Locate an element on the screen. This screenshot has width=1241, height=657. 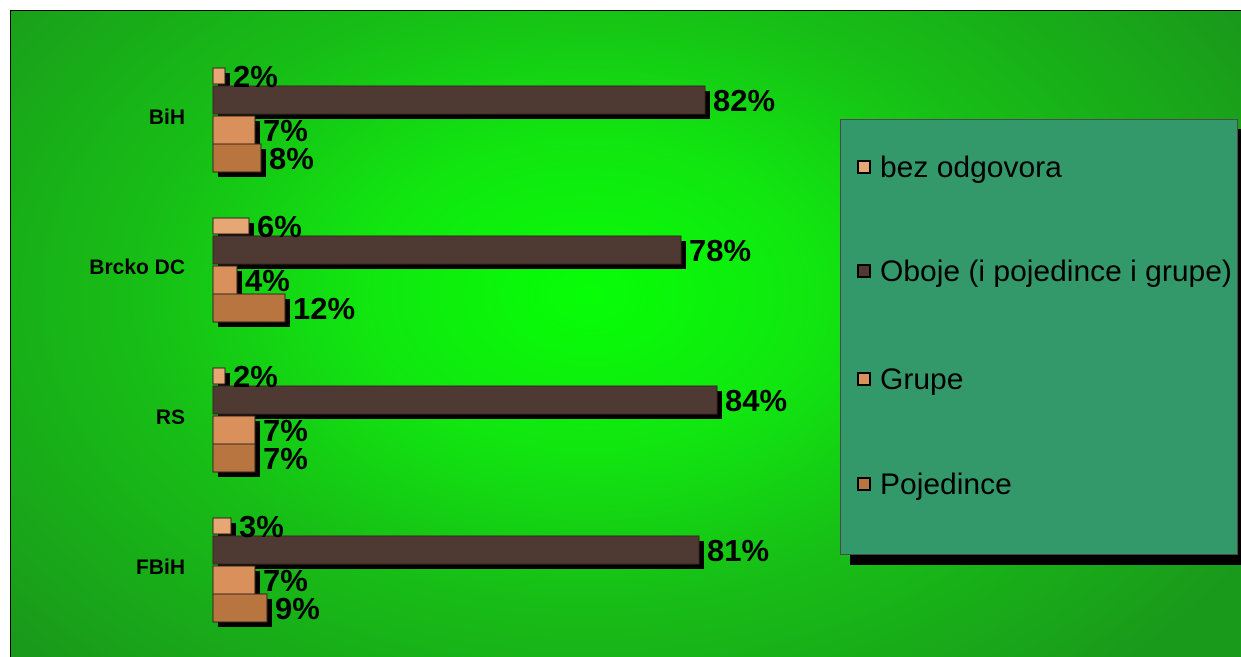
category-label: RS is located at coordinates (170, 417).